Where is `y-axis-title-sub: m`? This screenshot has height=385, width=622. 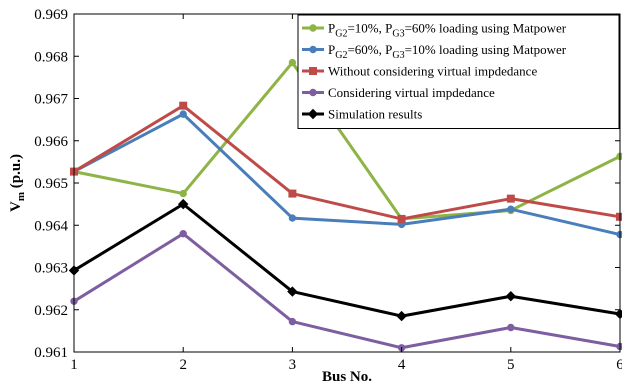 y-axis-title-sub: m is located at coordinates (21, 196).